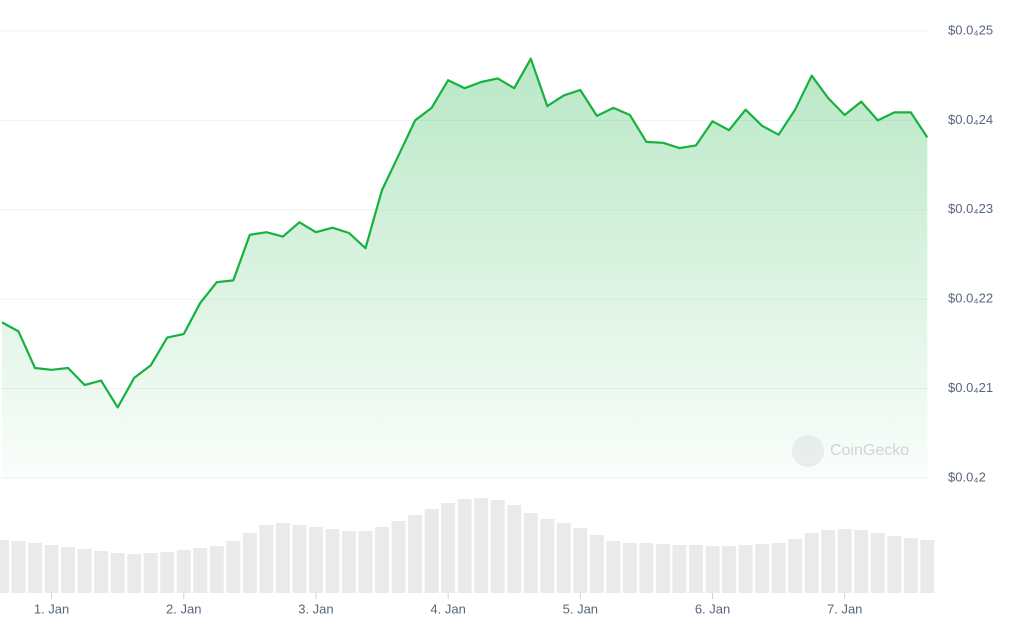  I want to click on x-tick-label: 5. Jan, so click(580, 608).